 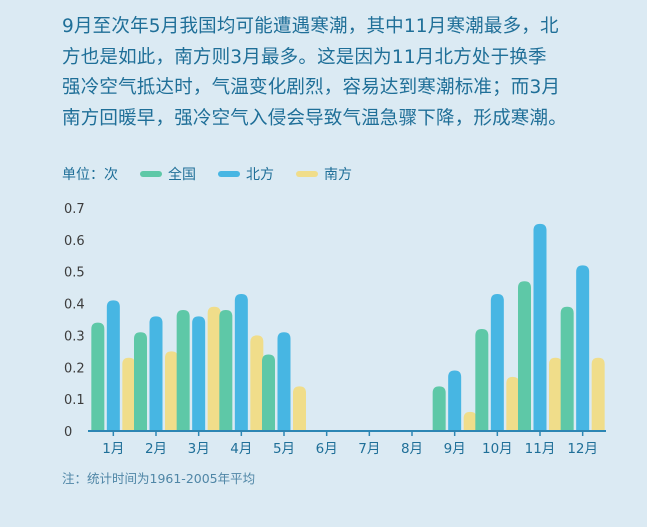 I want to click on legend-item-north: 北方, so click(x=246, y=174).